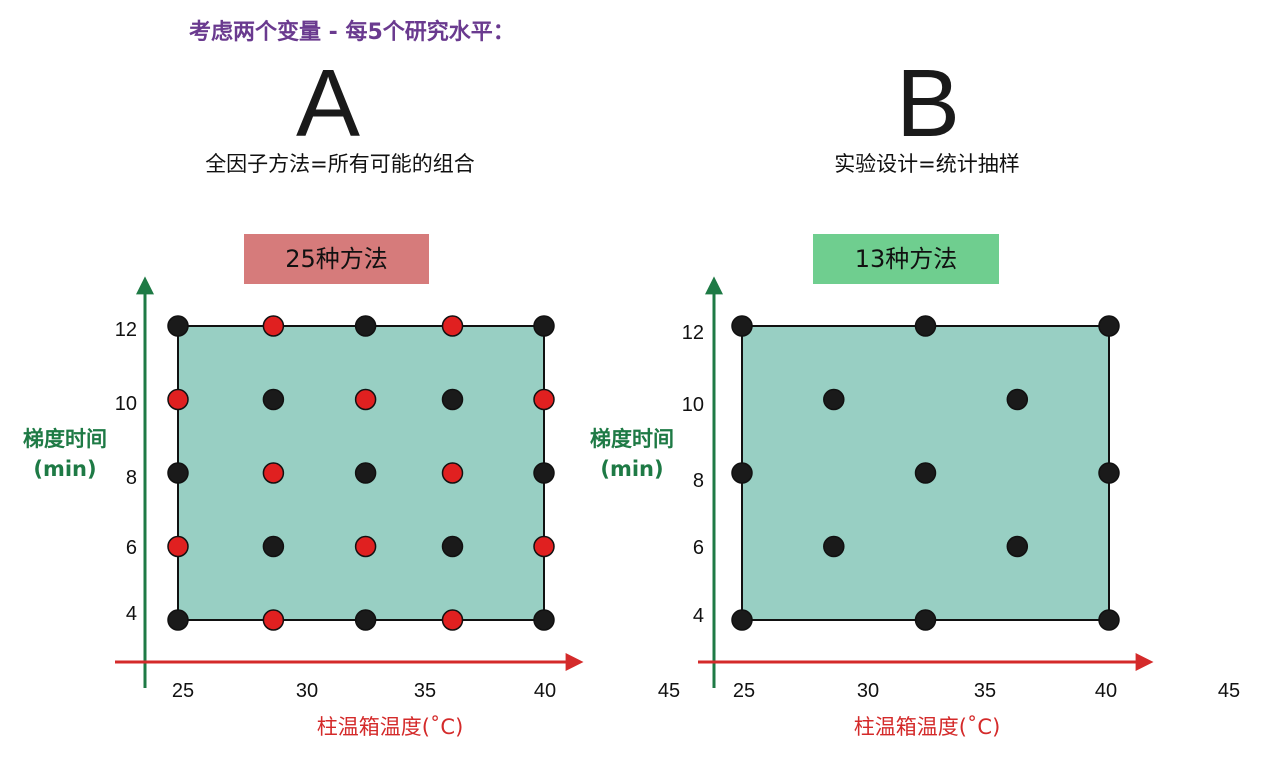 This screenshot has height=760, width=1280. What do you see at coordinates (693, 405) in the screenshot?
I see `panel-b-y-tick: 10` at bounding box center [693, 405].